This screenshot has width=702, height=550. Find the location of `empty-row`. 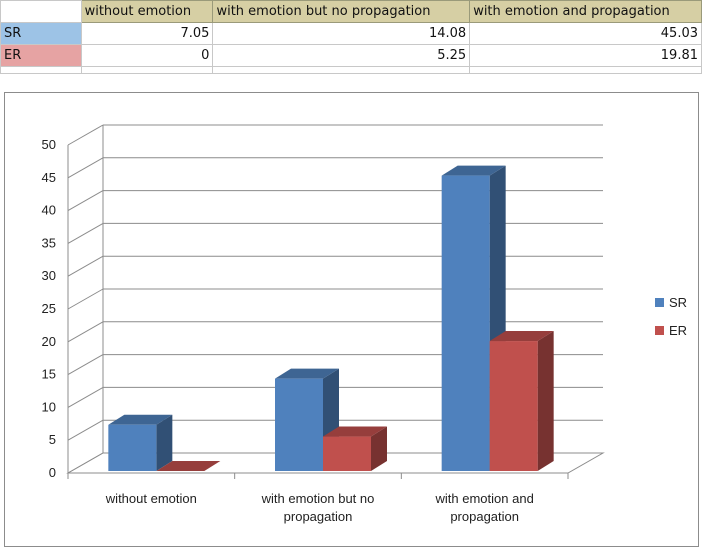

empty-row is located at coordinates (351, 70).